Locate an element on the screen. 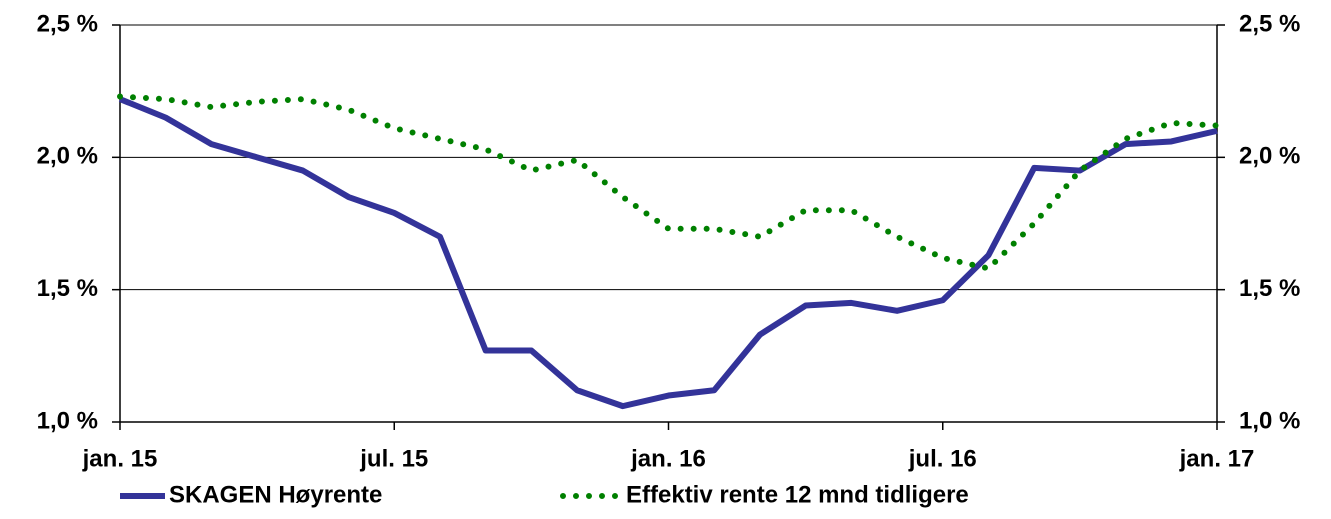 The image size is (1331, 519). y-tick-label: 1,5 % is located at coordinates (67, 288).